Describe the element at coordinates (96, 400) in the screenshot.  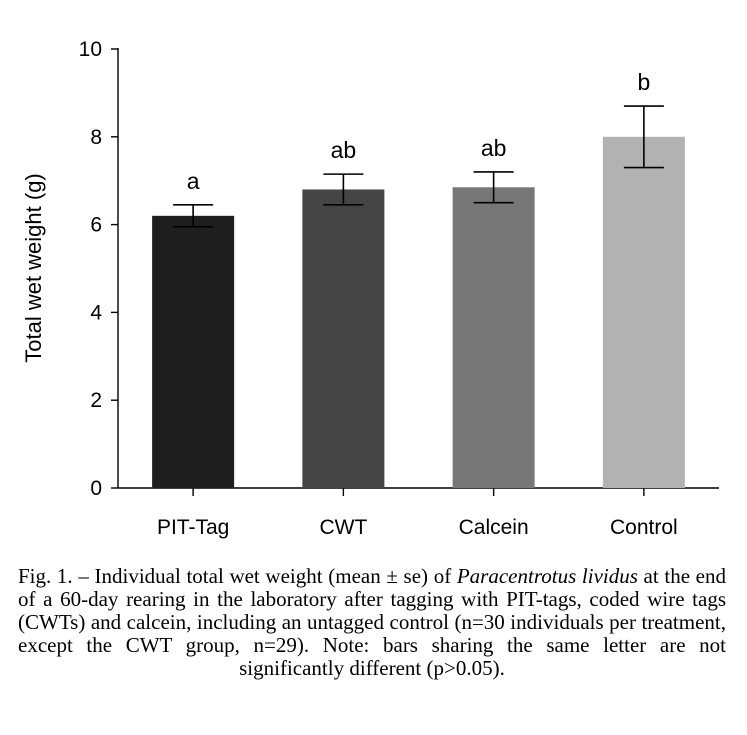
I see `y-tick-label: 2` at that location.